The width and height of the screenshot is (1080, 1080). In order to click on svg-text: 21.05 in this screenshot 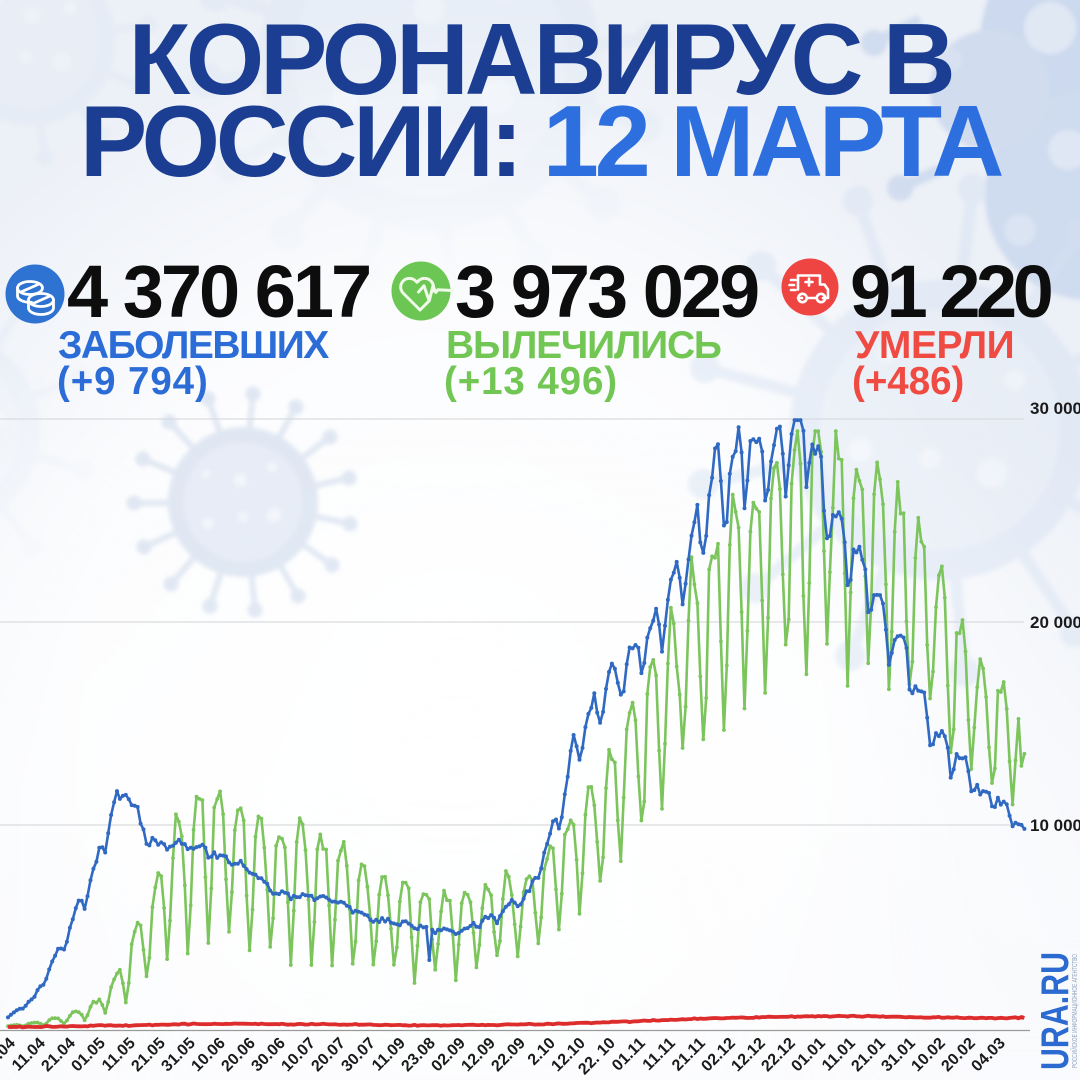, I will do `click(148, 1055)`.